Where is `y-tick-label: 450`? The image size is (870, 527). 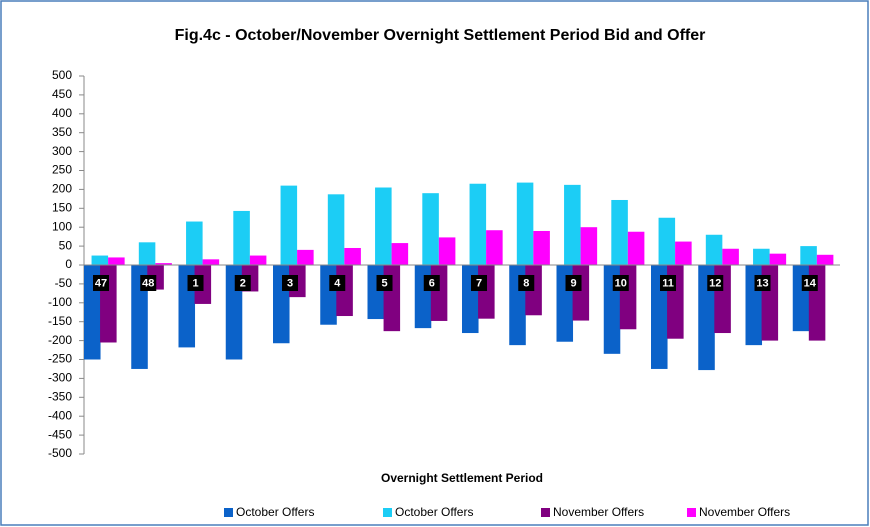 y-tick-label: 450 is located at coordinates (62, 94).